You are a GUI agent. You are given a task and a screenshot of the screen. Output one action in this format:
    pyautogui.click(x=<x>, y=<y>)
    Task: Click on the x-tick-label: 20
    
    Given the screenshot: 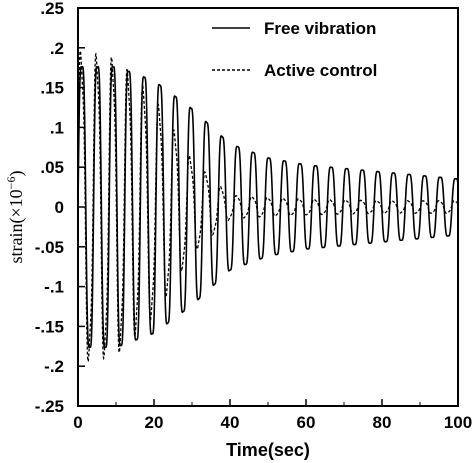 What is the action you would take?
    pyautogui.click(x=154, y=422)
    